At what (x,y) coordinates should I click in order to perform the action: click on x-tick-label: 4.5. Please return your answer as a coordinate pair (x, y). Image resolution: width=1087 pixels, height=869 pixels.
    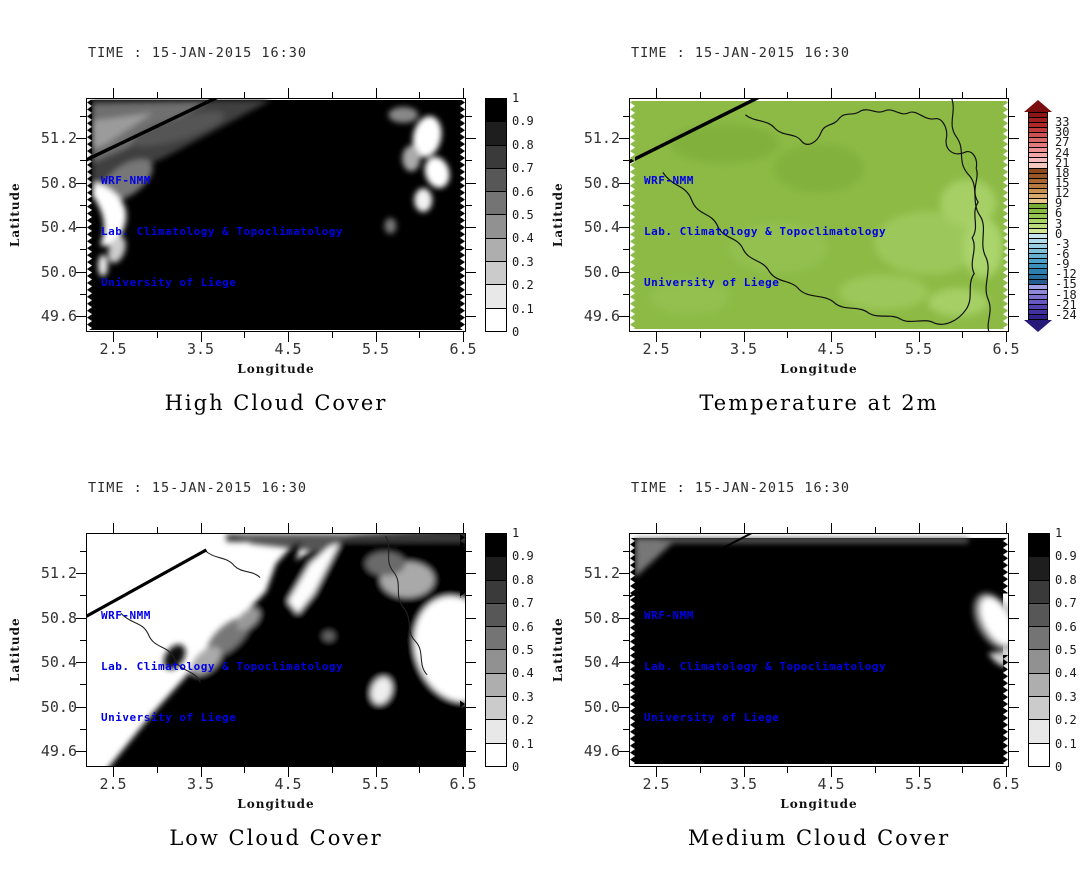
    Looking at the image, I should click on (288, 784).